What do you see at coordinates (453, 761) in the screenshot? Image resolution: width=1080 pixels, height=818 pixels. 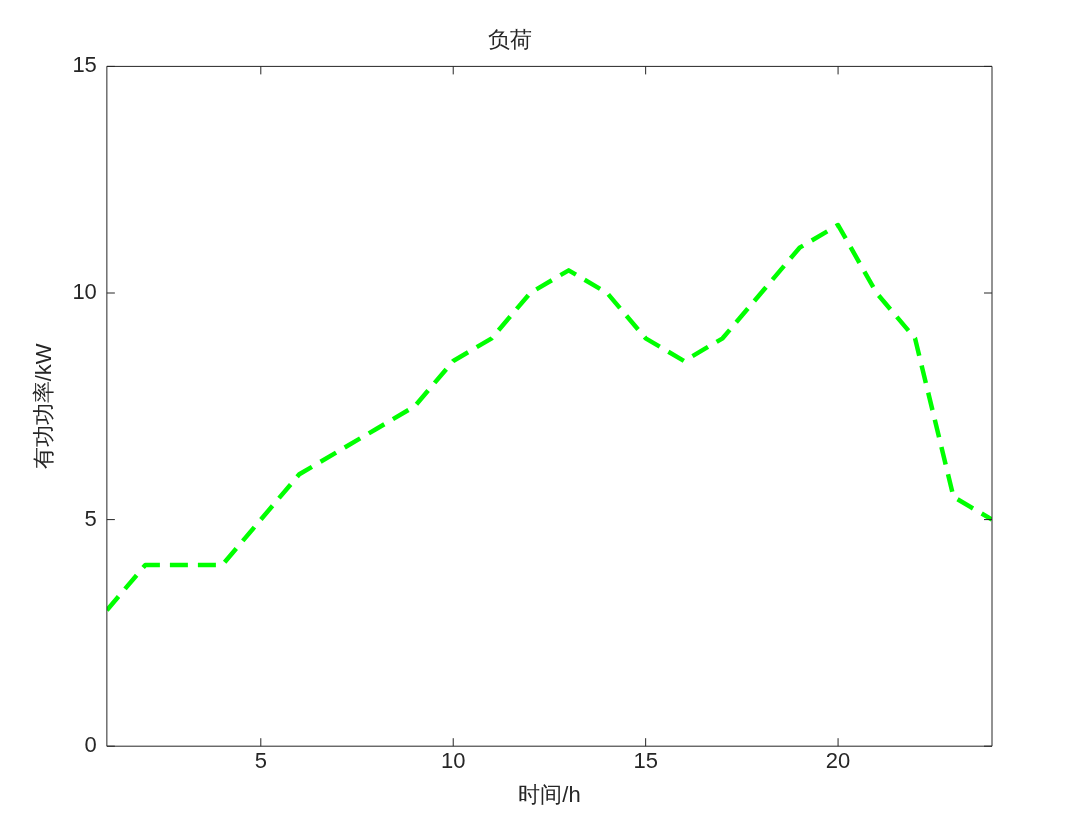 I see `x-tick-label: 10` at bounding box center [453, 761].